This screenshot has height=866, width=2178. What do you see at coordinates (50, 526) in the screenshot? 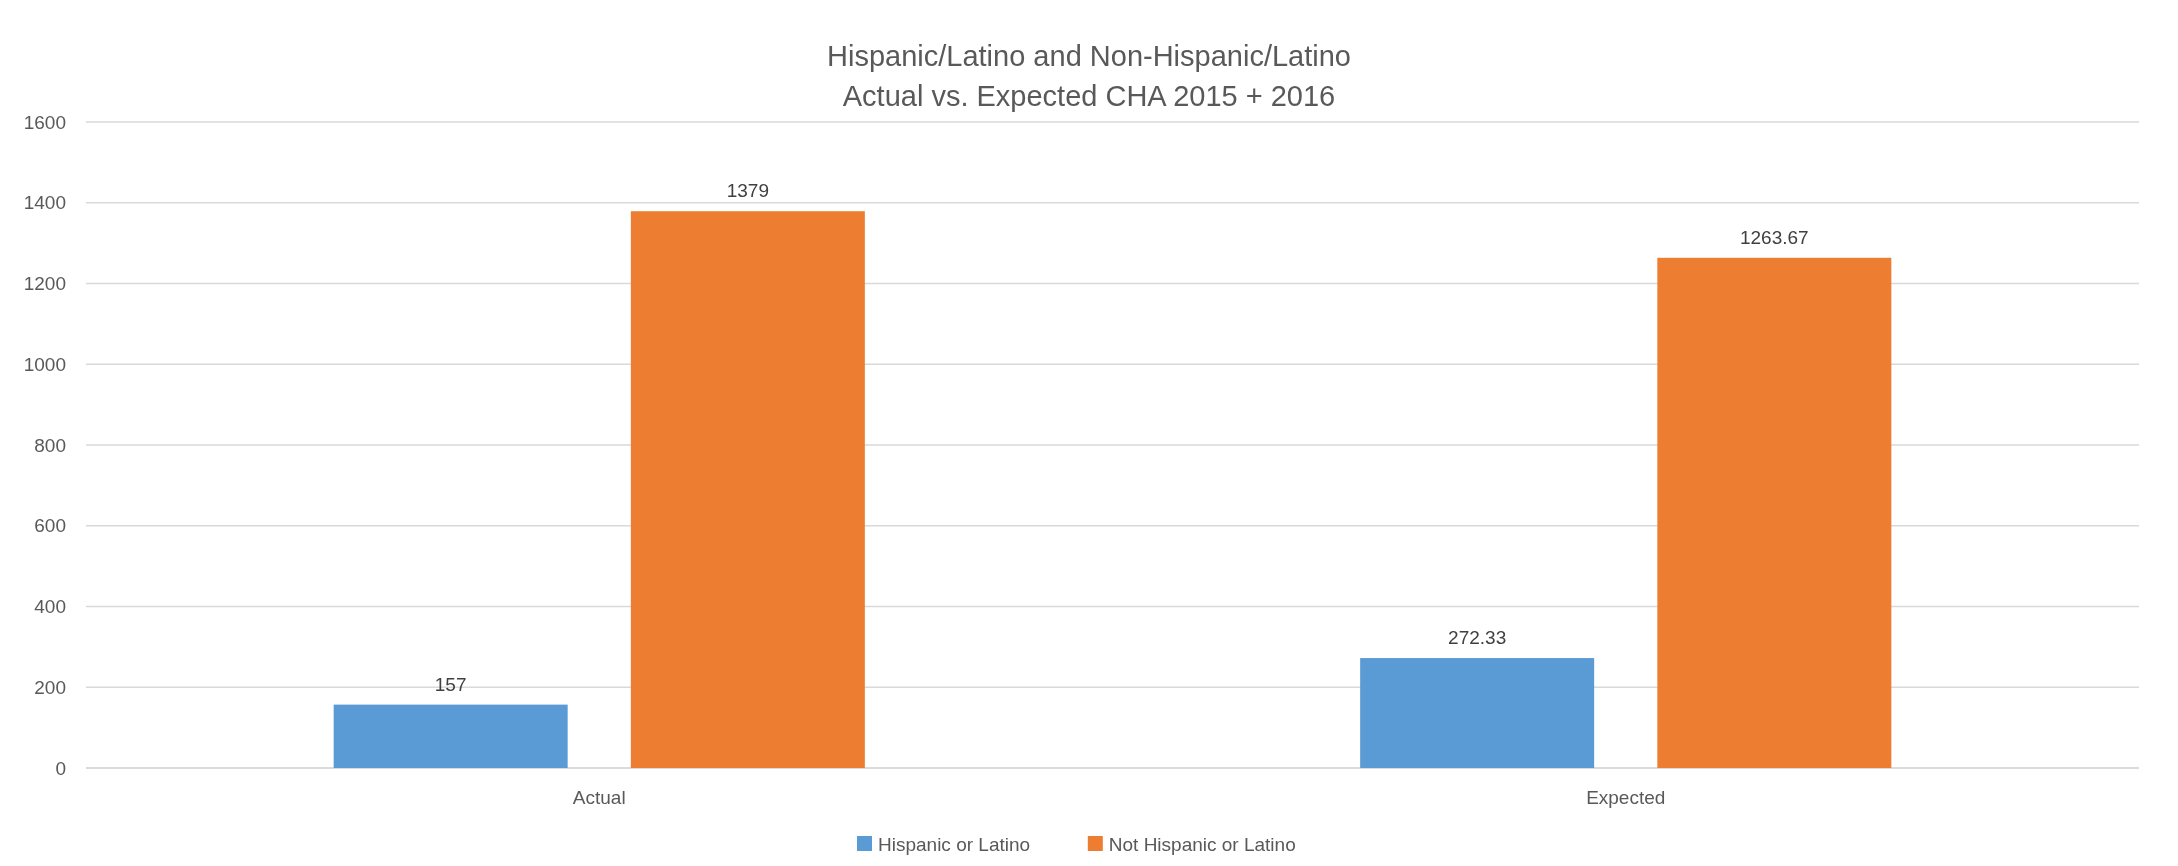
I see `y-tick-label: 600` at bounding box center [50, 526].